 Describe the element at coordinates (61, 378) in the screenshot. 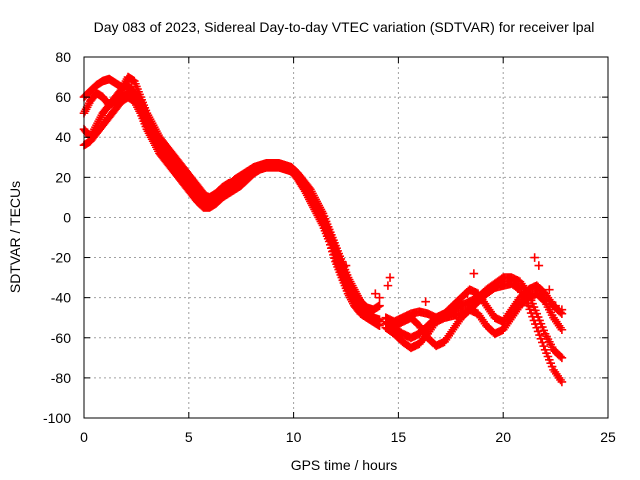

I see `y-tick-label: -80` at that location.